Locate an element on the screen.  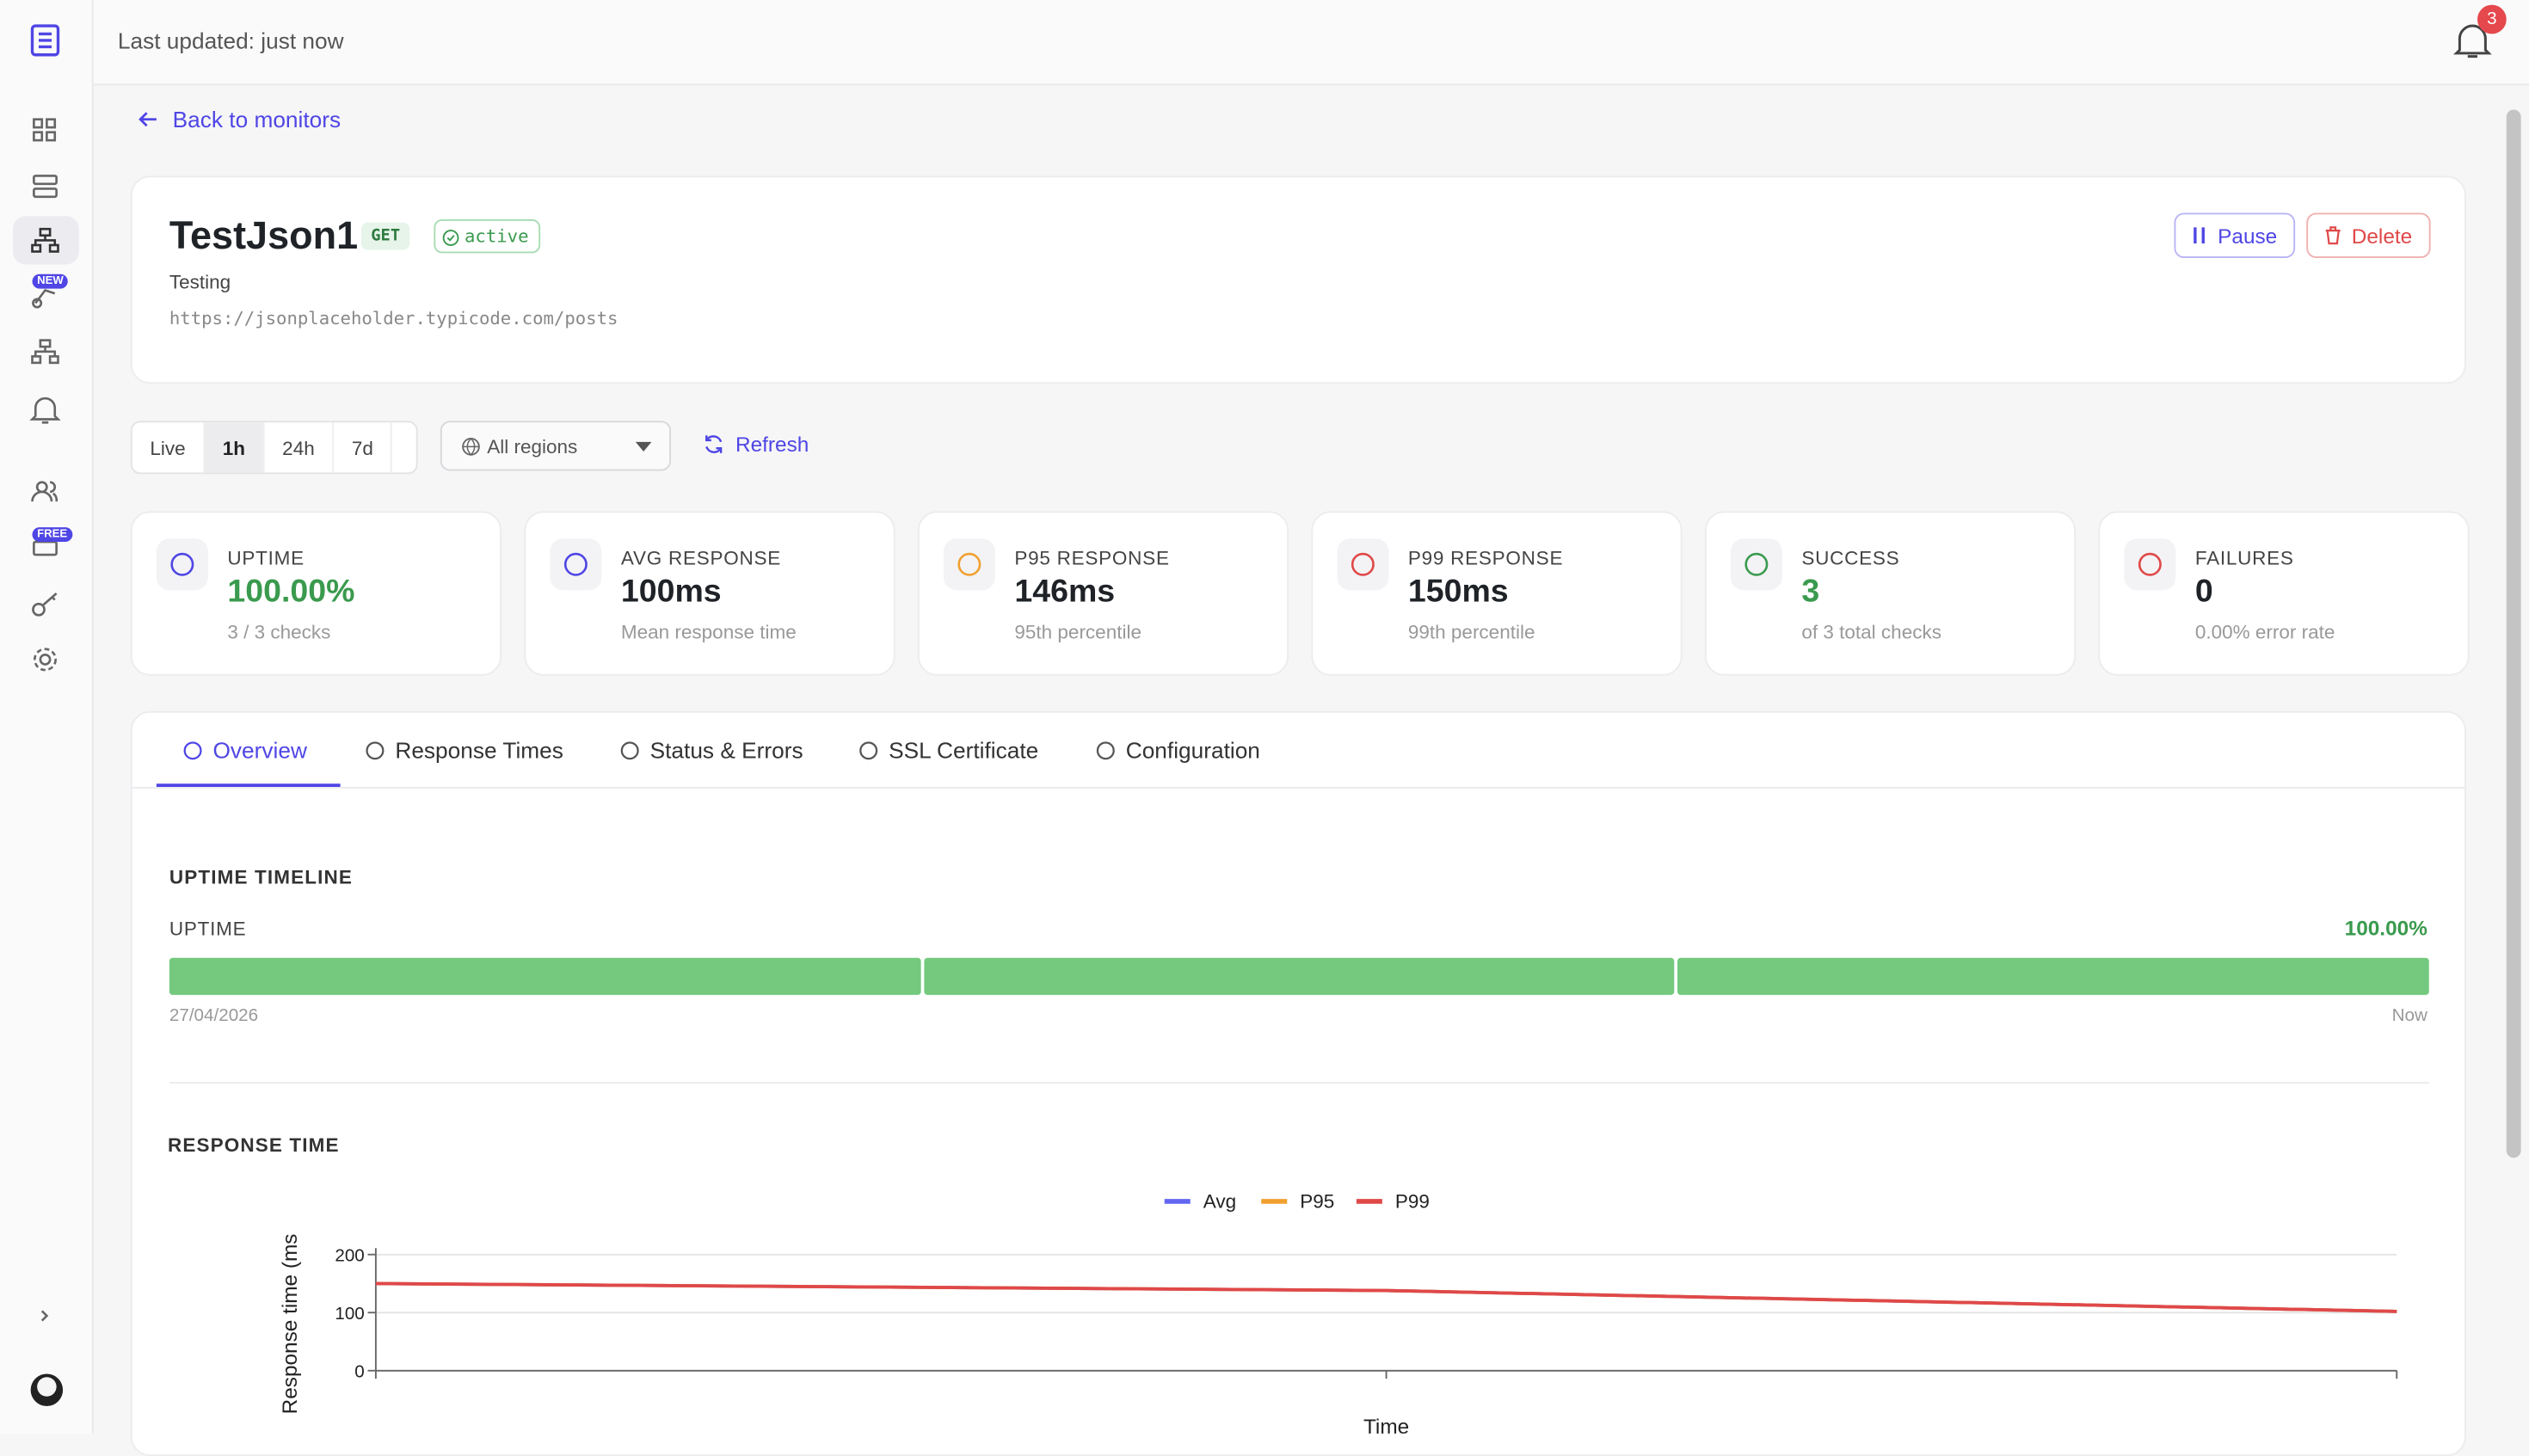
stat-card: P95 RESPONSE 146ms 95th percentile is located at coordinates (1103, 593).